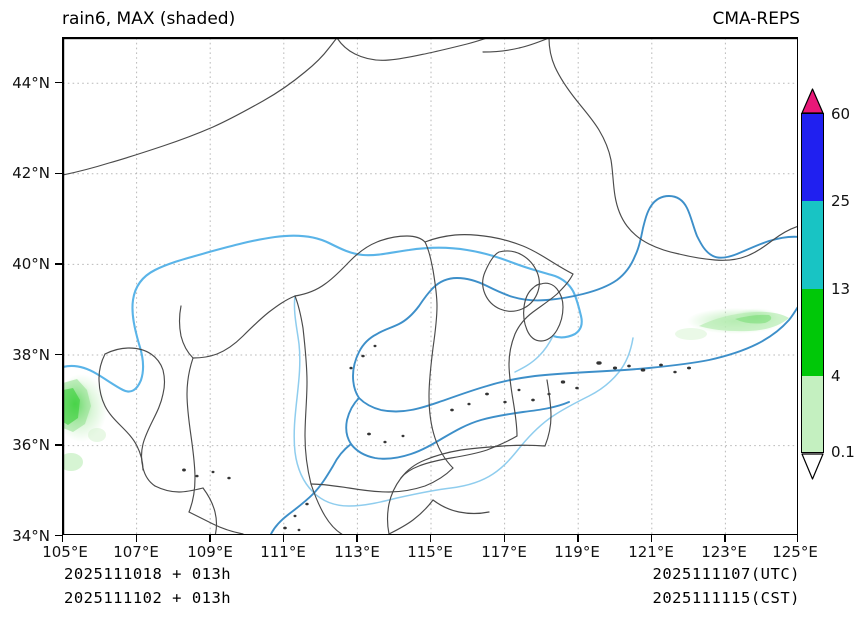 The width and height of the screenshot is (860, 622). What do you see at coordinates (149, 19) in the screenshot?
I see `chart-title: rain6, MAX (shaded)` at bounding box center [149, 19].